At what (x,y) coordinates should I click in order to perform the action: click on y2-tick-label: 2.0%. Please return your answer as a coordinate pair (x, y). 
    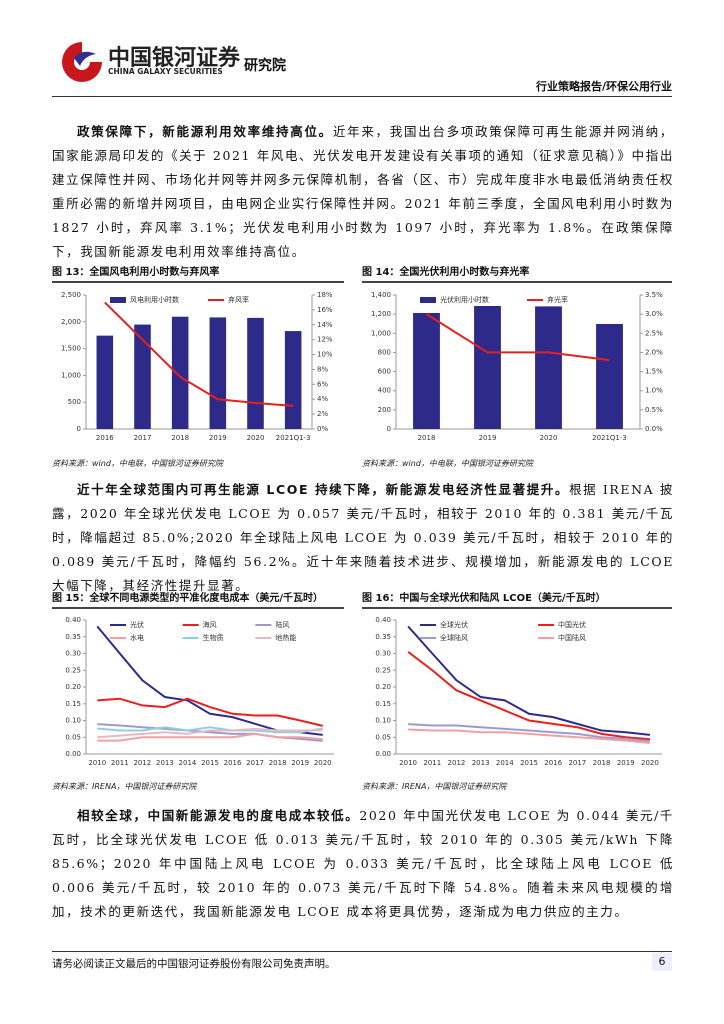
    Looking at the image, I should click on (654, 352).